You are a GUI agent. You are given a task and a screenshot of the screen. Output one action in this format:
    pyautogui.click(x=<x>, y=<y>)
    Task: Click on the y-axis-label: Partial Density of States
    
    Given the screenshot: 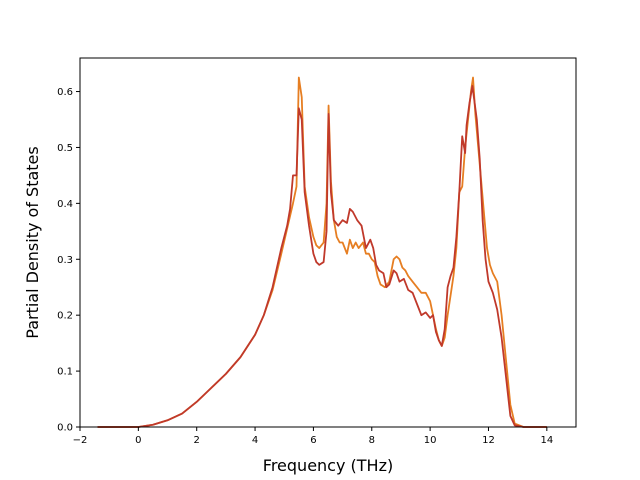 What is the action you would take?
    pyautogui.click(x=32, y=242)
    